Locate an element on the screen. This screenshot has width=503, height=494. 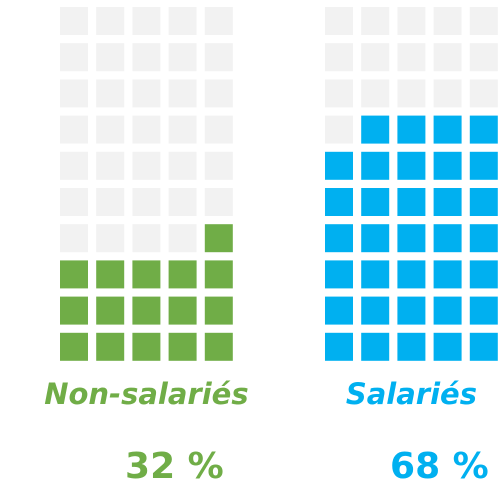
category-label: Salariés is located at coordinates (411, 394).